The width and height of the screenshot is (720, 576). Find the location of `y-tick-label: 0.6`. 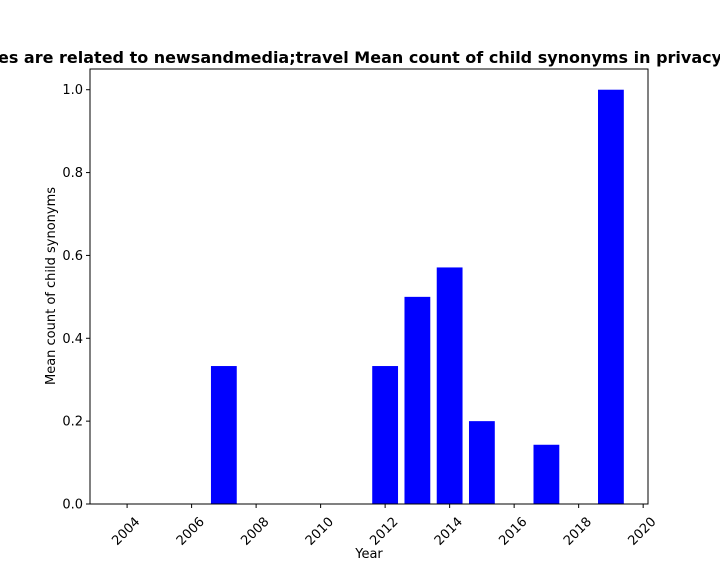

y-tick-label: 0.6 is located at coordinates (72, 256).